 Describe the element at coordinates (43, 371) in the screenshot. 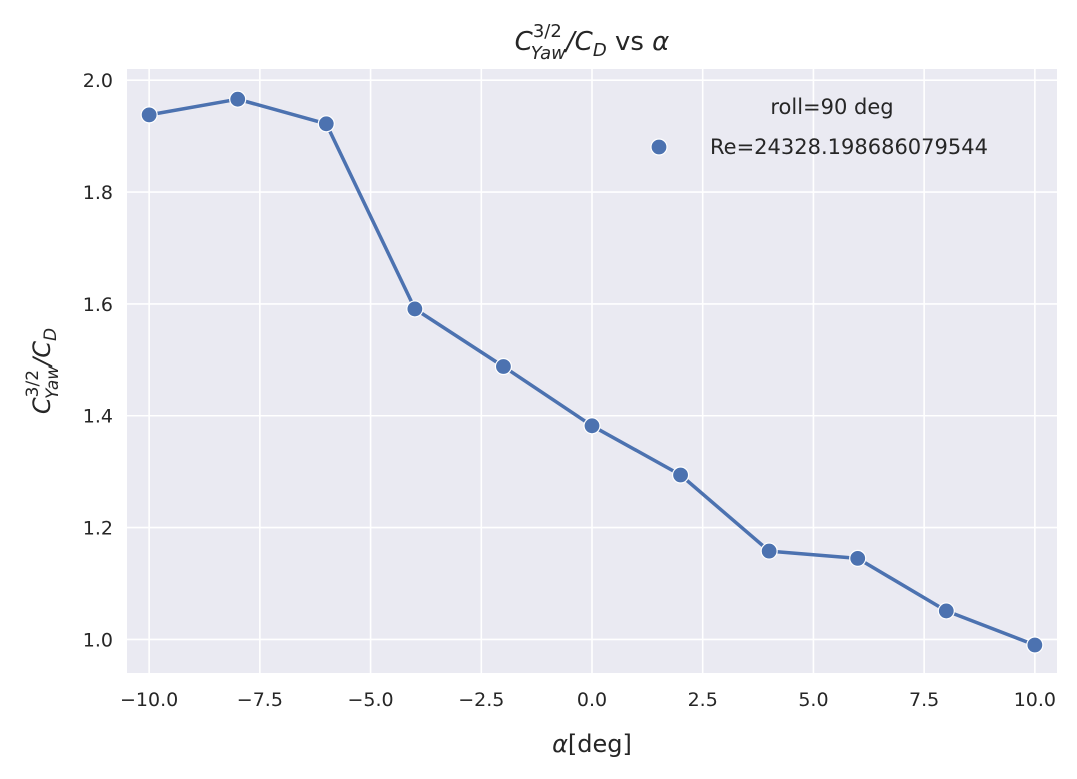

I see `y-axis-label: C3/2Yaw/CD` at that location.